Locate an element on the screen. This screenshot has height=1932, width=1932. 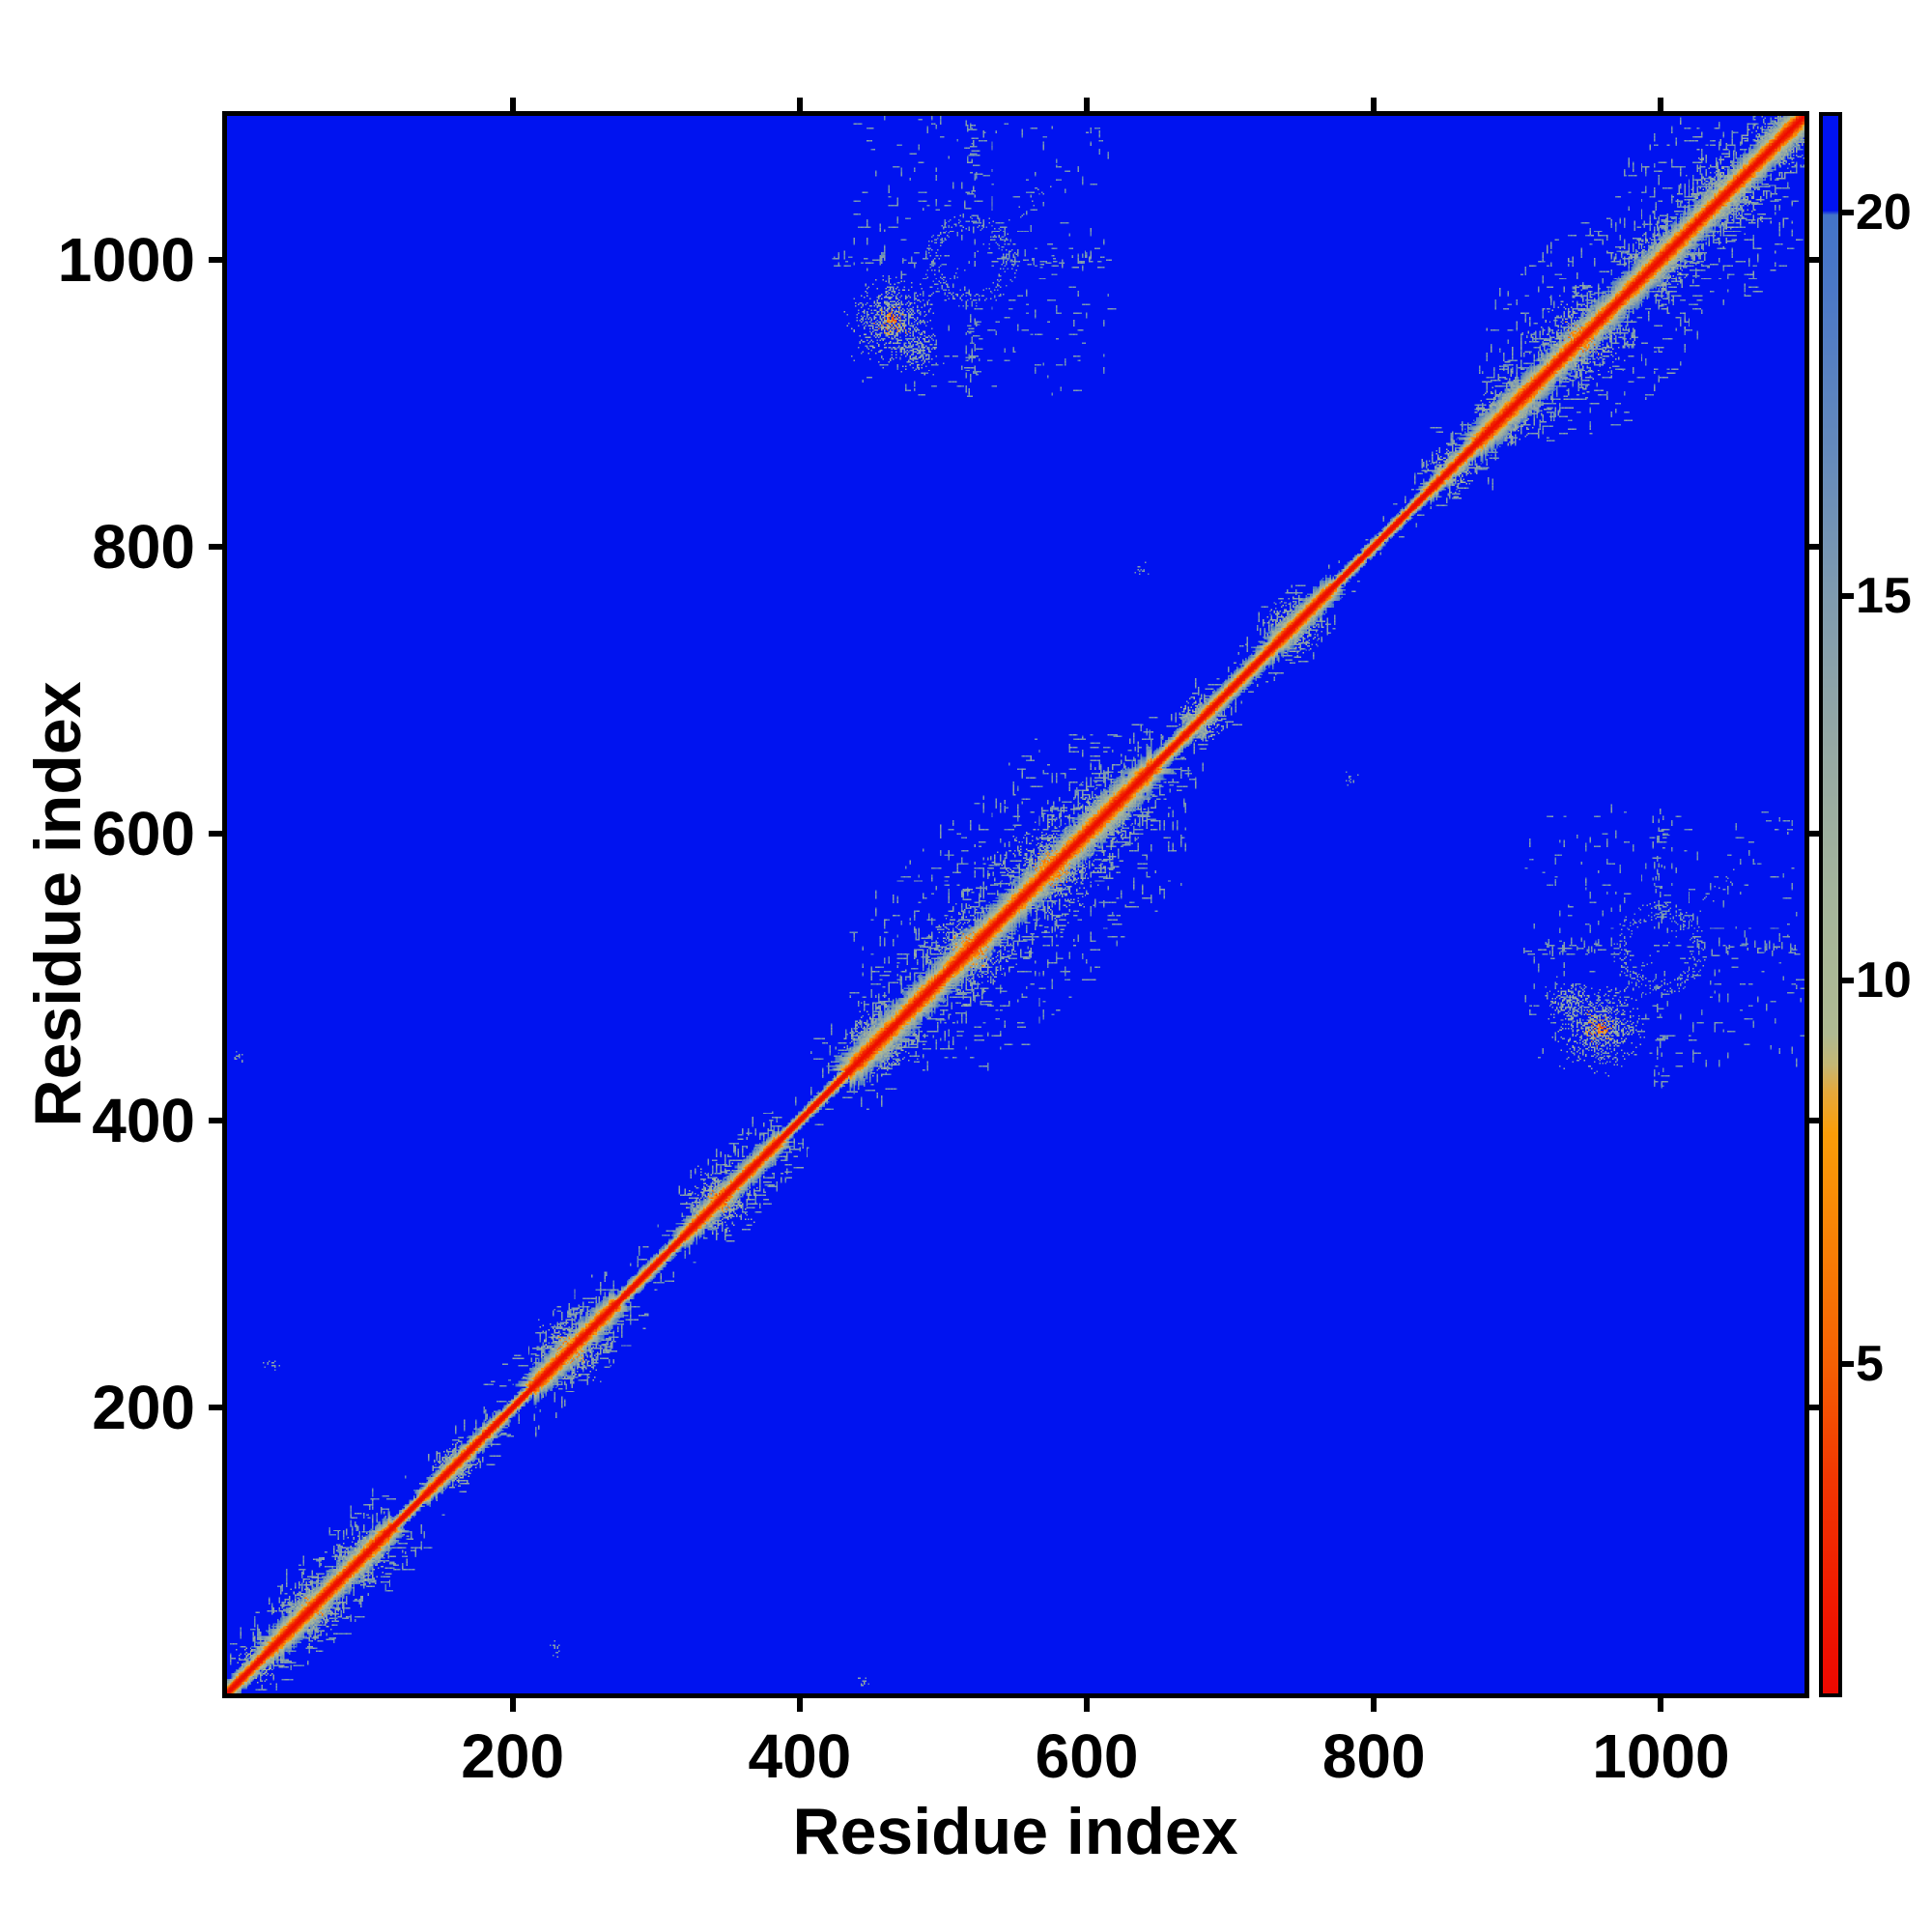
colorbar-tick-label: 10 is located at coordinates (1884, 980).